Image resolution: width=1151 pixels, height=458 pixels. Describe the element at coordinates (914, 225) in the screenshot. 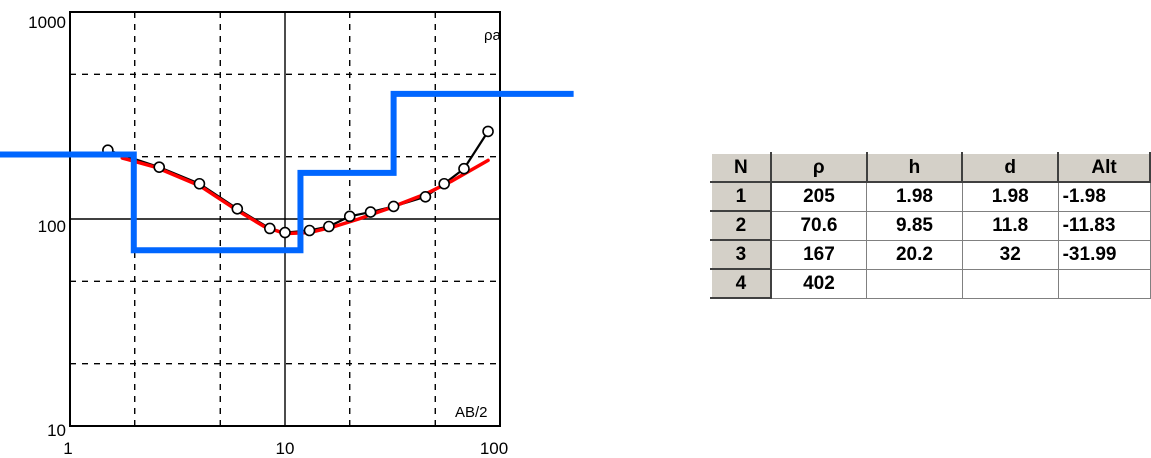

I see `table-cell: 9.85` at that location.